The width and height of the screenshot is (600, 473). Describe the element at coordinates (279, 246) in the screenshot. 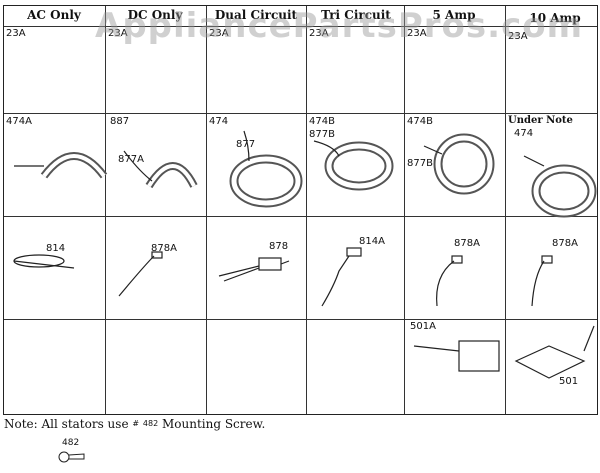

I see `part-label: 878` at that location.